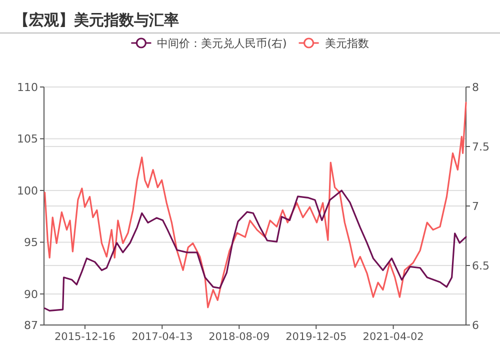 This screenshot has height=344, width=500. What do you see at coordinates (316, 337) in the screenshot?
I see `x-tick-label: 2019-12-05` at bounding box center [316, 337].